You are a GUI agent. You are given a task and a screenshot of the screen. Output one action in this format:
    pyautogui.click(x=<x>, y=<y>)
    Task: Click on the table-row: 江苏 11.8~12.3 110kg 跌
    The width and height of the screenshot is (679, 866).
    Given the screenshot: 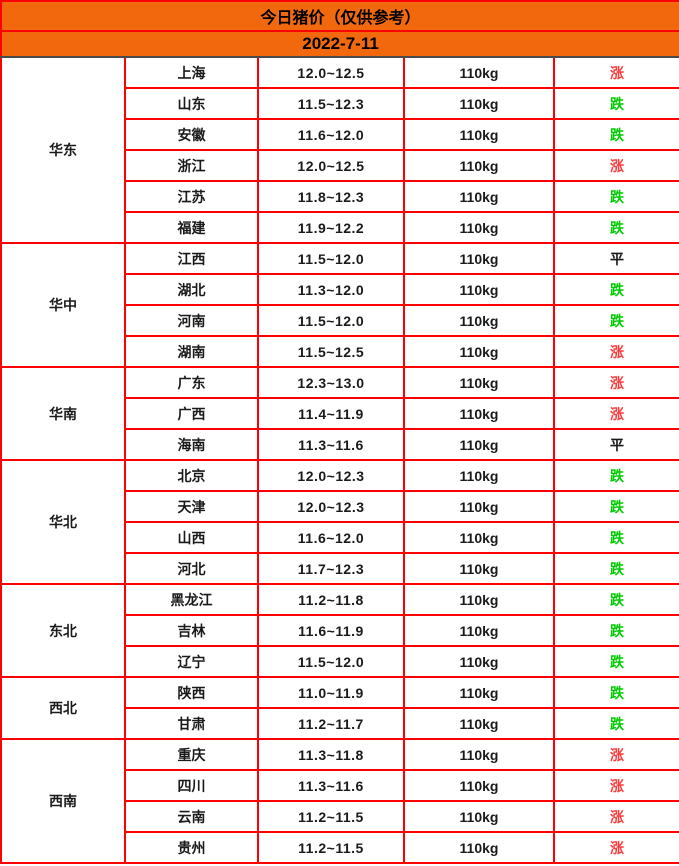 What is the action you would take?
    pyautogui.click(x=340, y=196)
    